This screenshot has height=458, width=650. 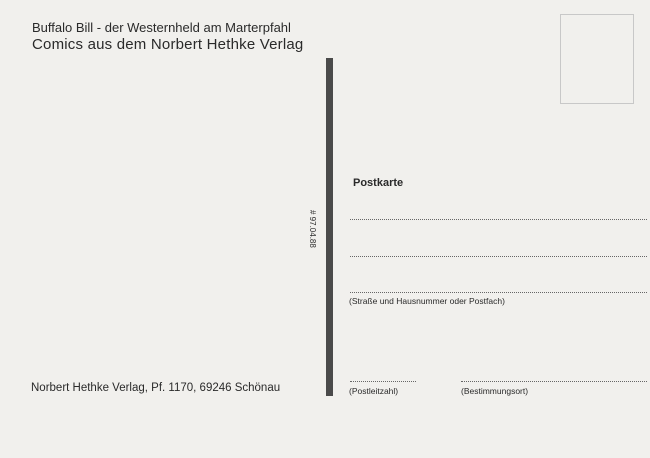 What do you see at coordinates (168, 44) in the screenshot?
I see `card-subtitle: Comics aus dem Norbert Hethke Verlag` at bounding box center [168, 44].